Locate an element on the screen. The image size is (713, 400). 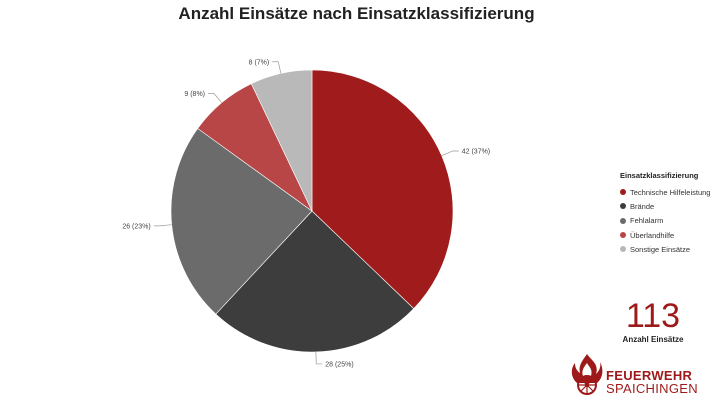
kpi-label: Anzahl Einsätze is located at coordinates (653, 339).